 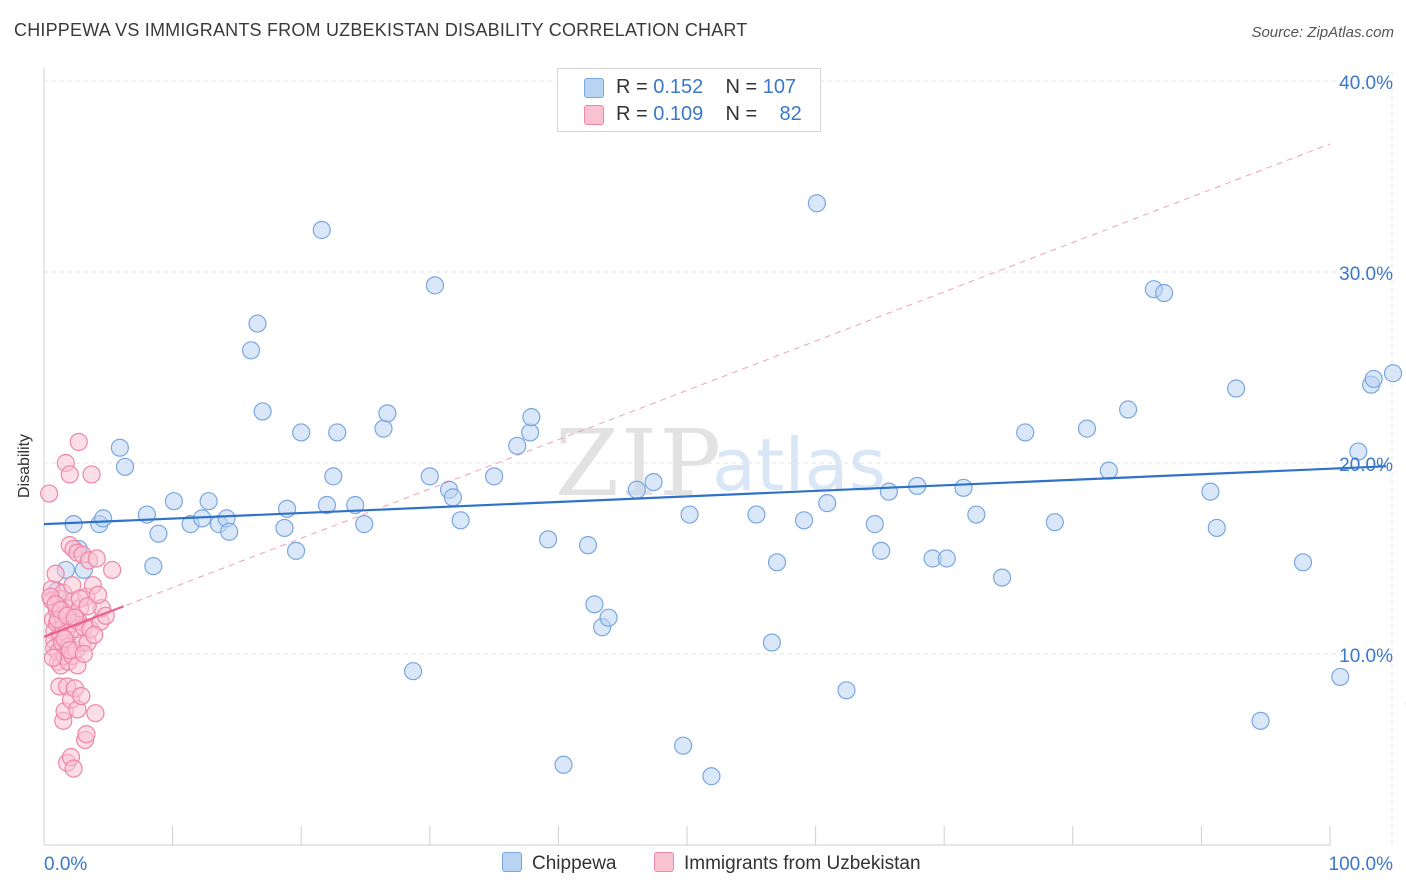 I want to click on chippewa-trend-line, so click(x=715, y=495).